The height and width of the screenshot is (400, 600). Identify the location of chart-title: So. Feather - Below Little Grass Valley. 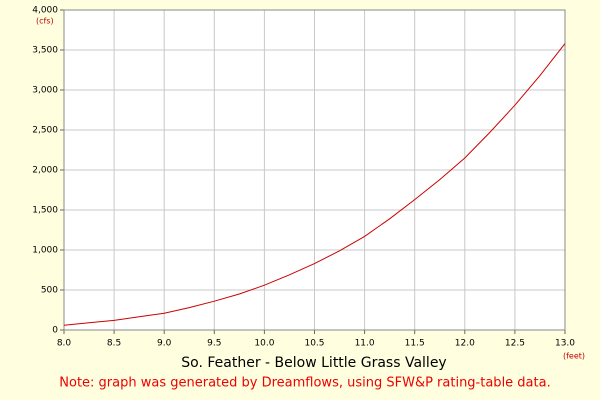
(313, 363).